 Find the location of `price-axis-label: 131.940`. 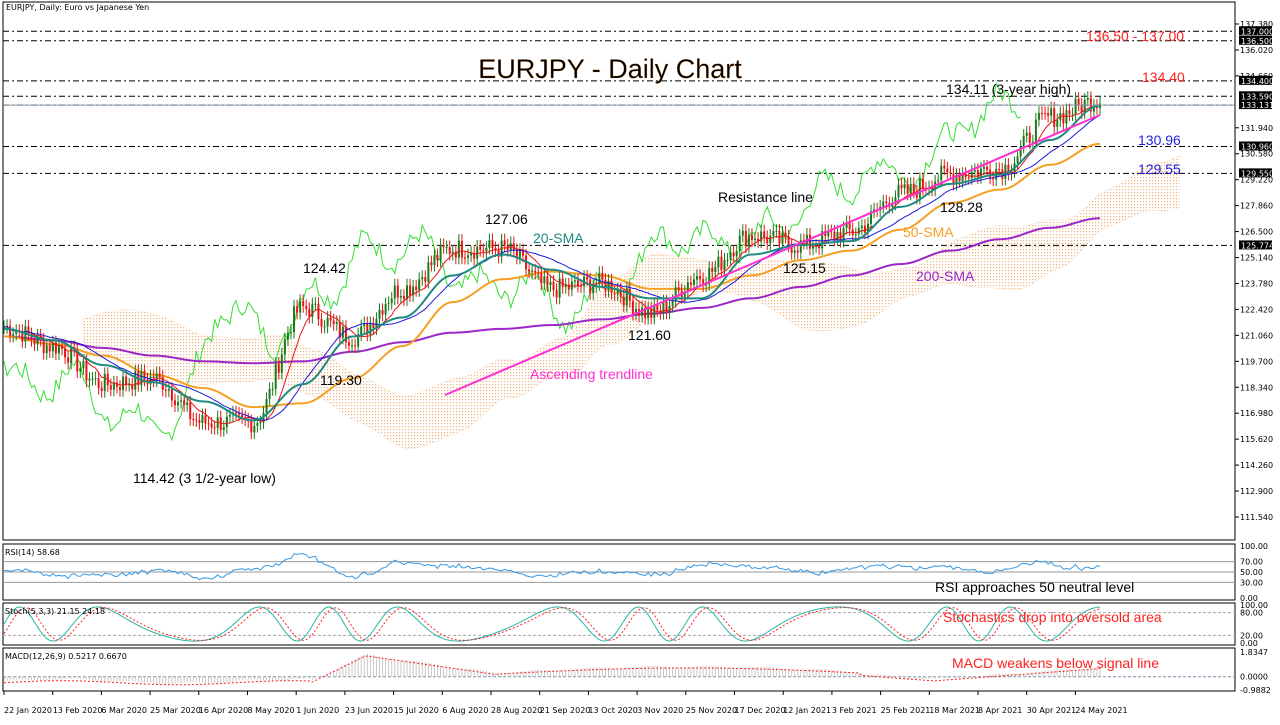

price-axis-label: 131.940 is located at coordinates (1256, 128).